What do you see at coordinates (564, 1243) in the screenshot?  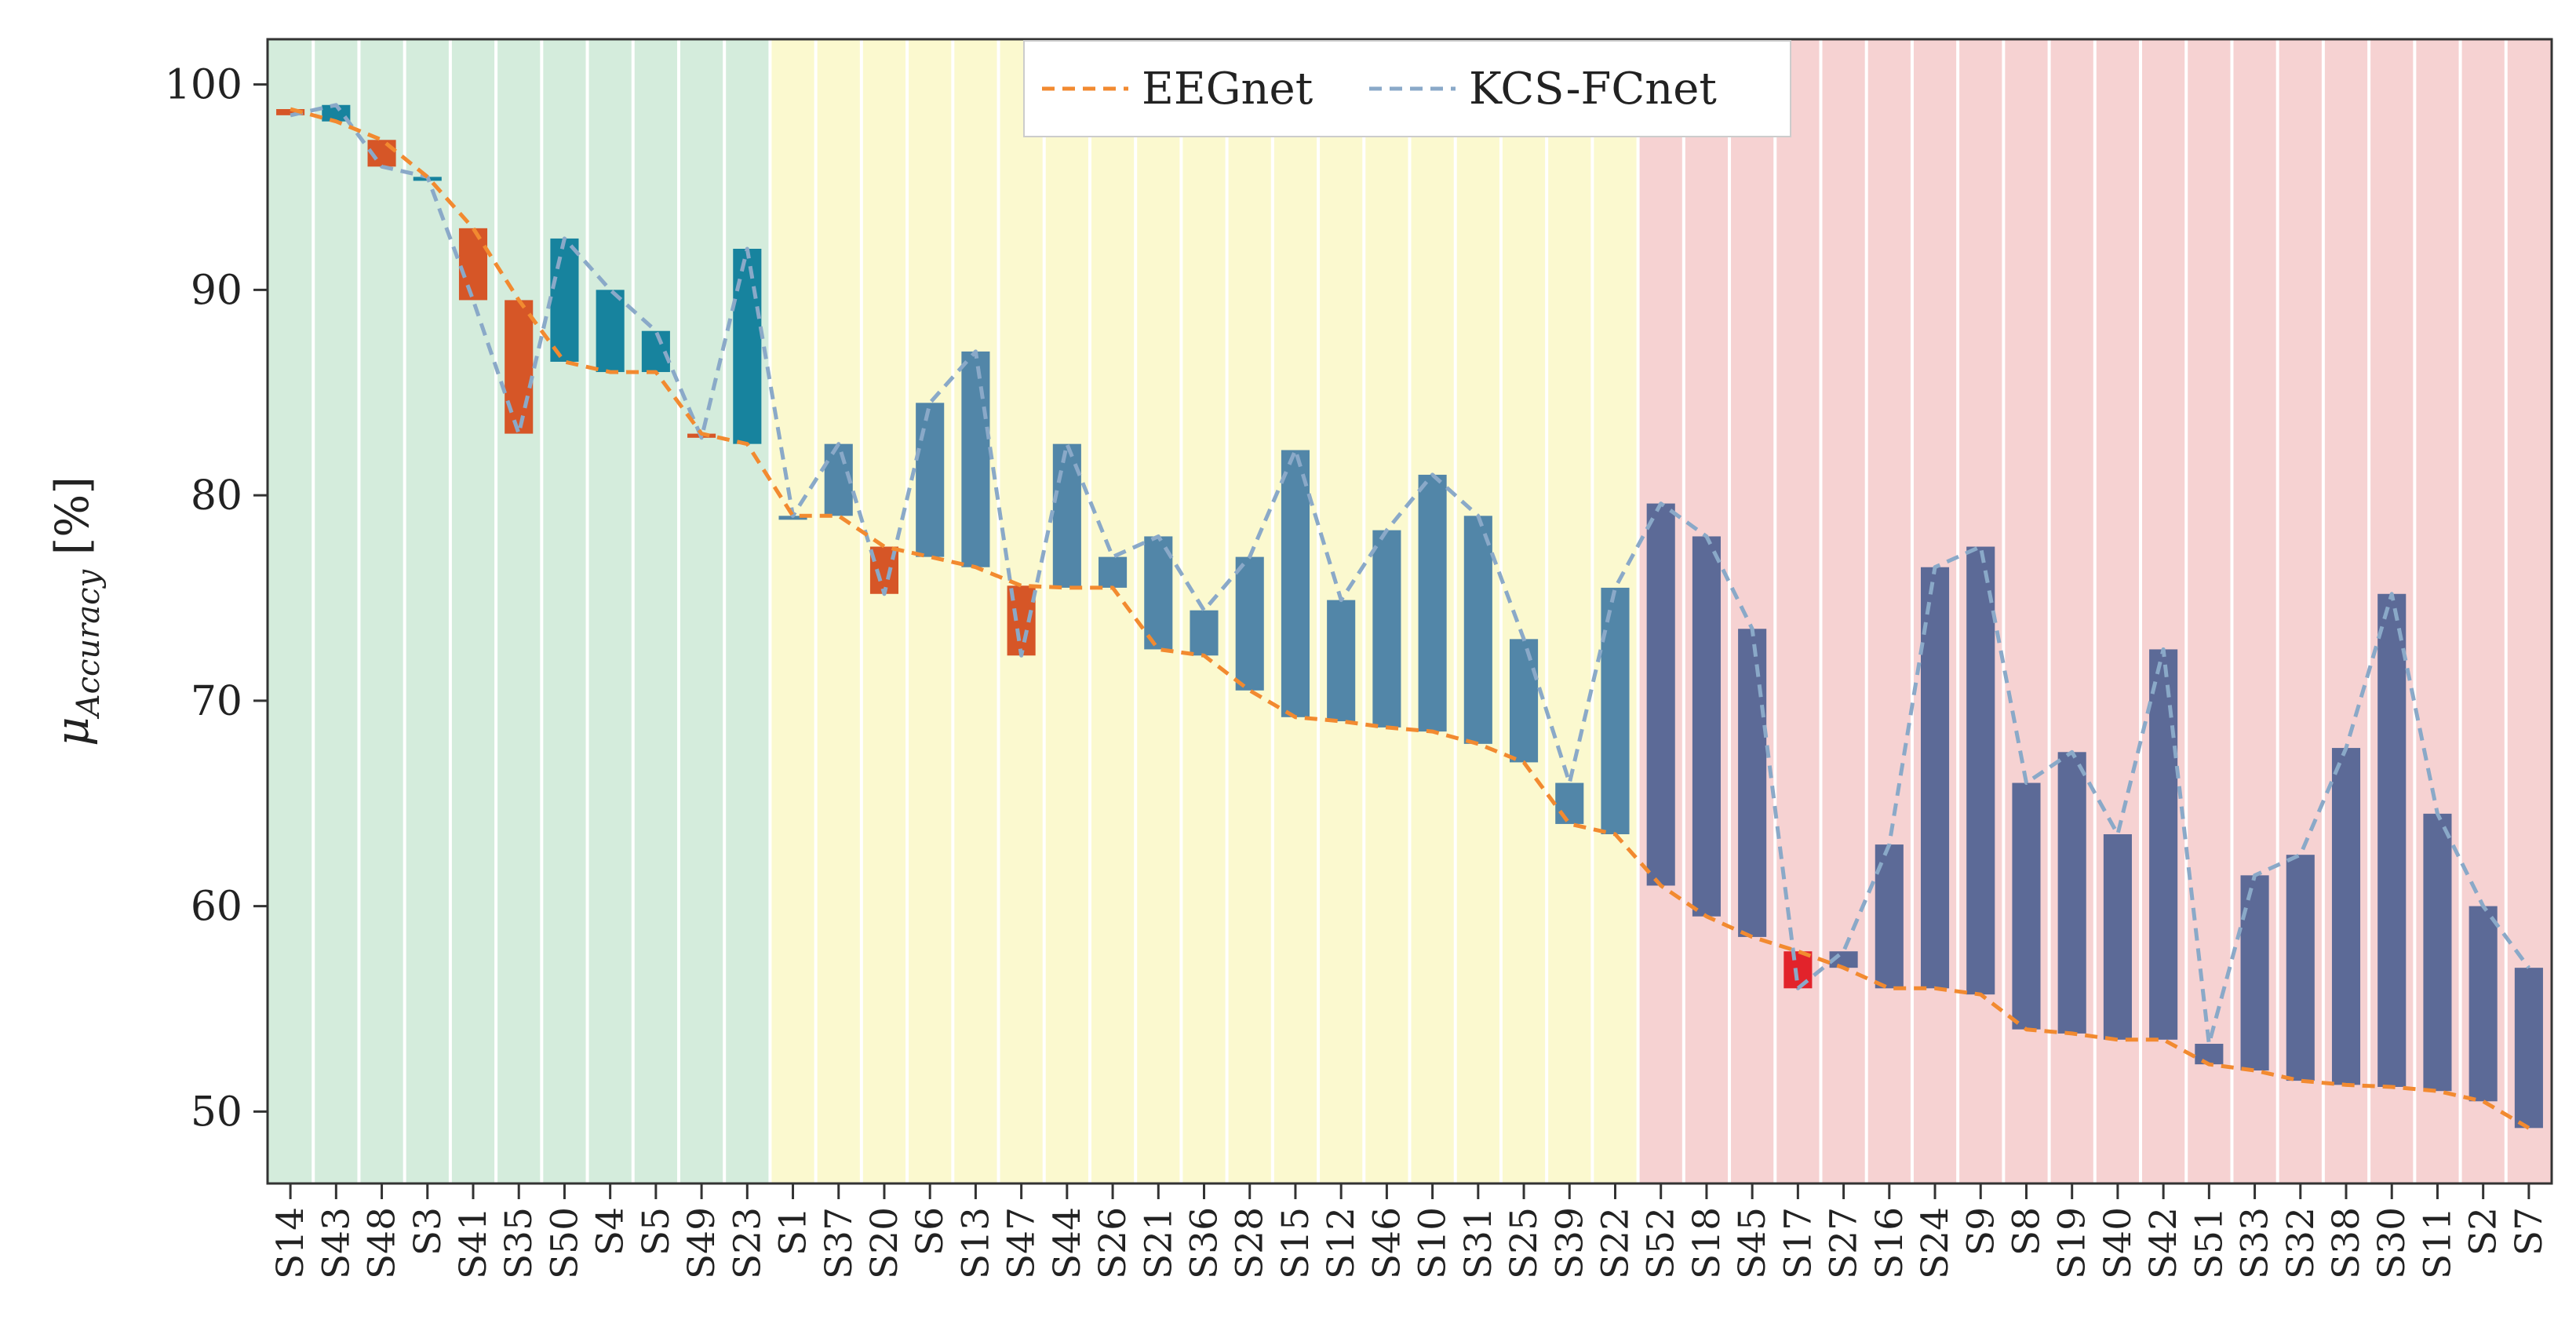 I see `x-tick-label: S50` at bounding box center [564, 1243].